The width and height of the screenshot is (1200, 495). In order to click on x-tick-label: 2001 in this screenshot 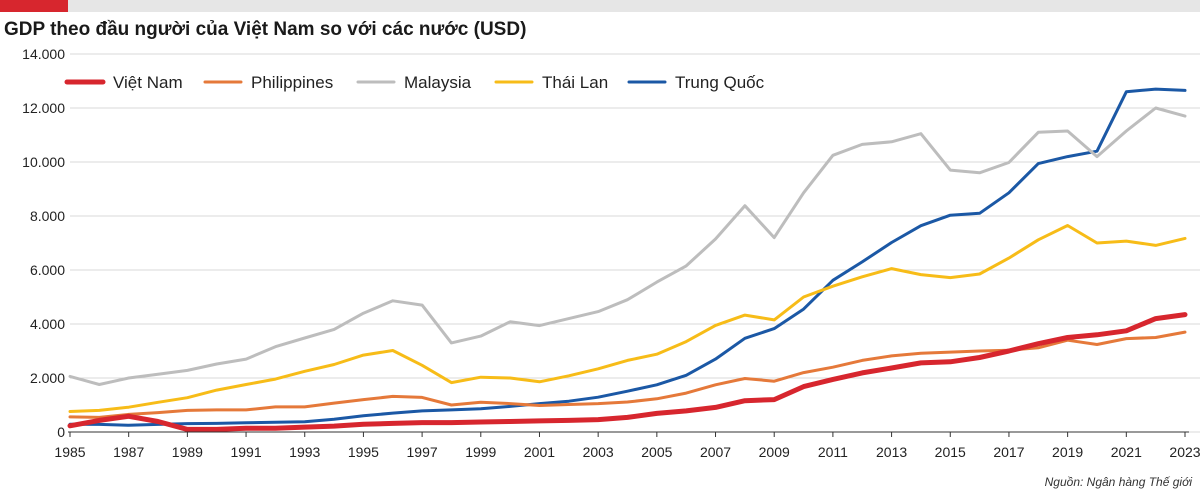, I will do `click(539, 452)`.